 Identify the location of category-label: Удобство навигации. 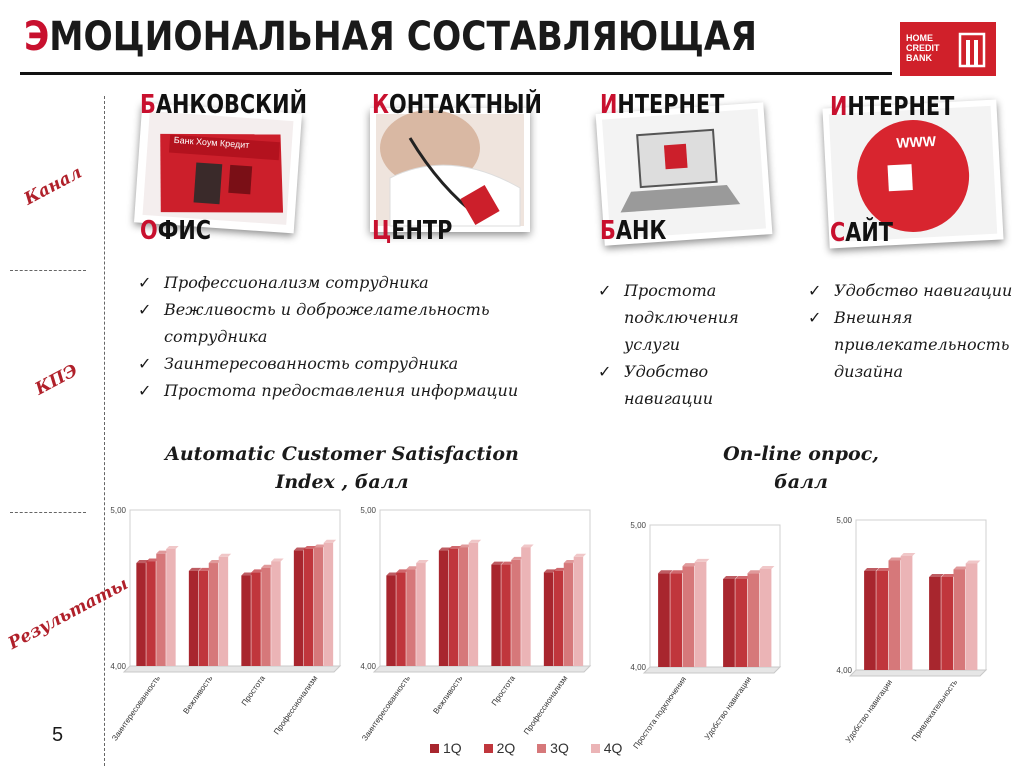
(869, 711).